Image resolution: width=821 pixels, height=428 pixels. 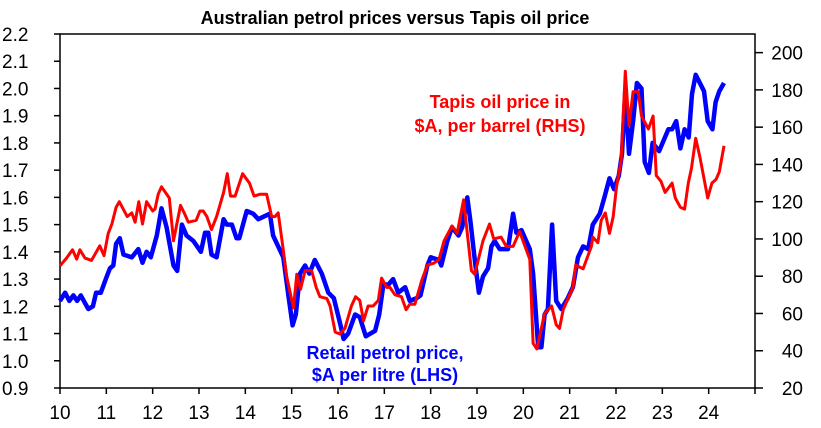 What do you see at coordinates (787, 54) in the screenshot?
I see `right-tick-label: 200` at bounding box center [787, 54].